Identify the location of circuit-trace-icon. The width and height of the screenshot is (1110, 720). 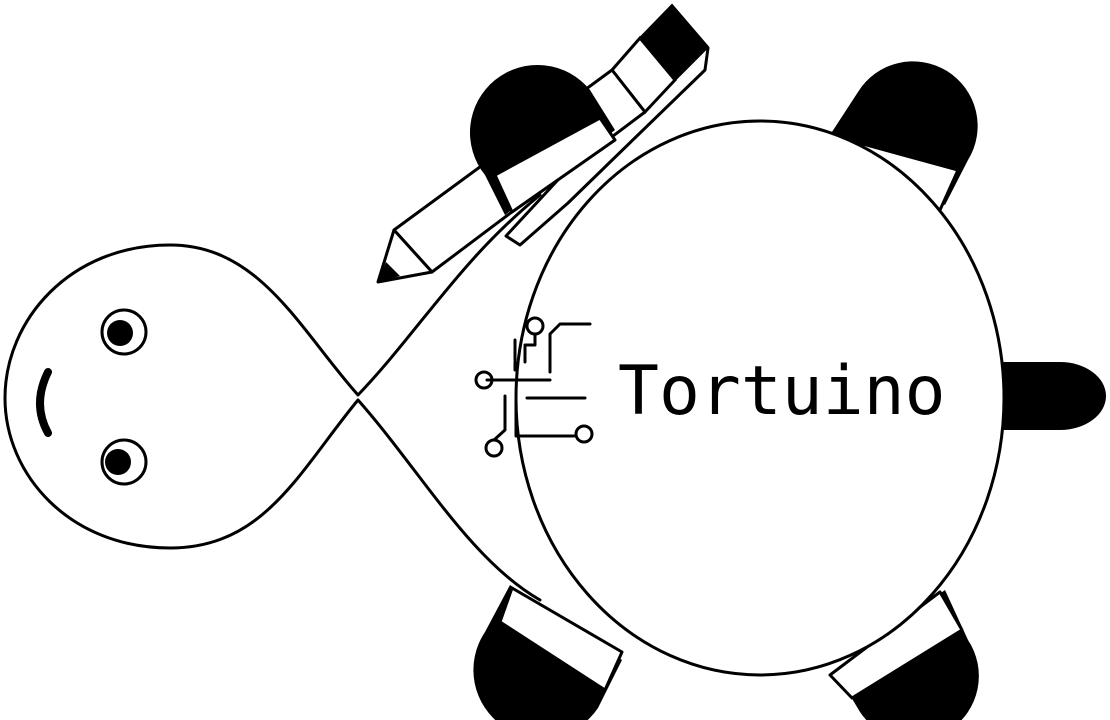
(534, 387).